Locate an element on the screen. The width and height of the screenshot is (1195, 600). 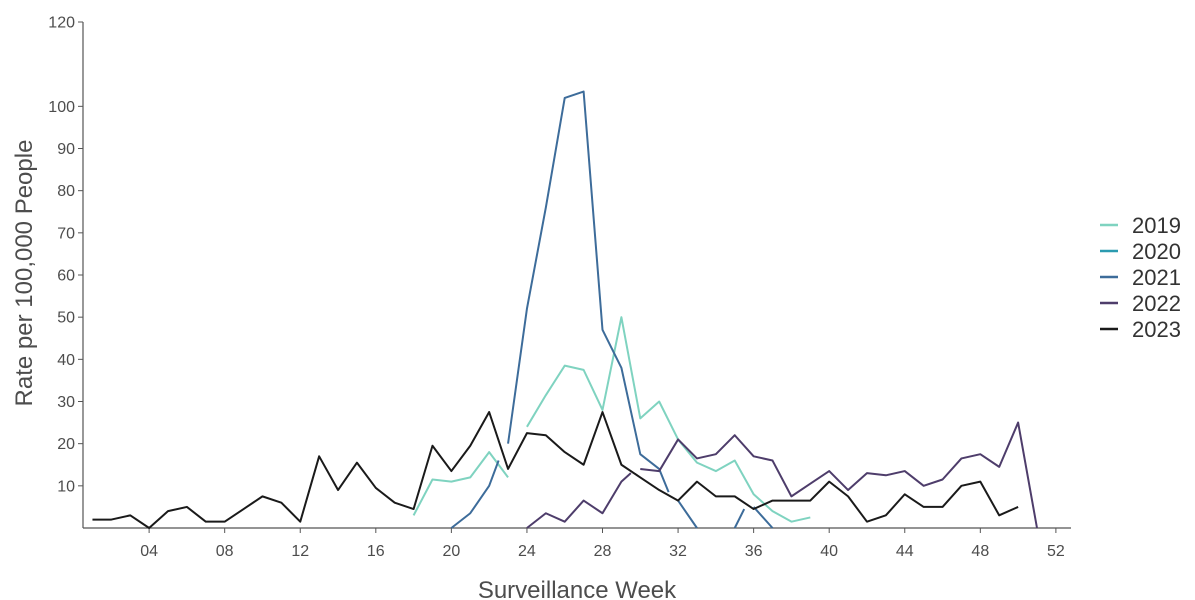
y-tick-label: 30 is located at coordinates (66, 402).